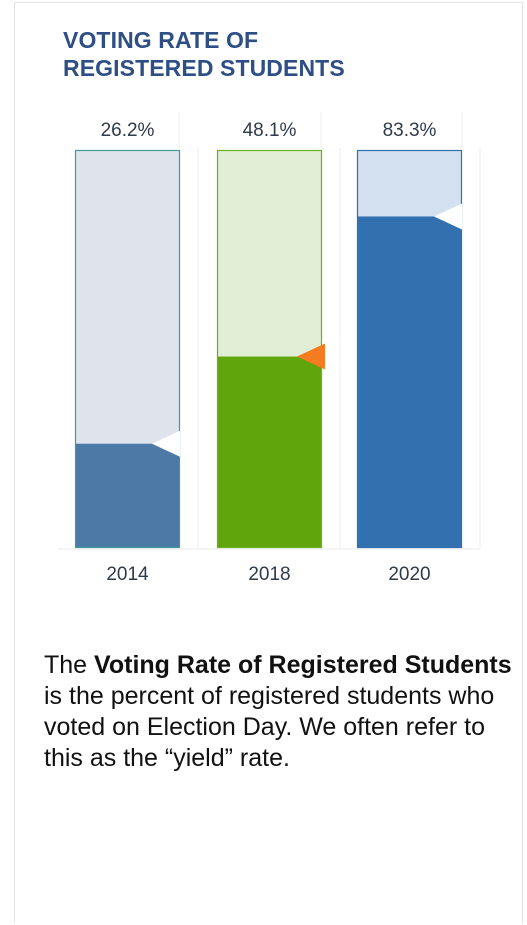  Describe the element at coordinates (409, 574) in the screenshot. I see `x-tick-2020: 2020` at that location.